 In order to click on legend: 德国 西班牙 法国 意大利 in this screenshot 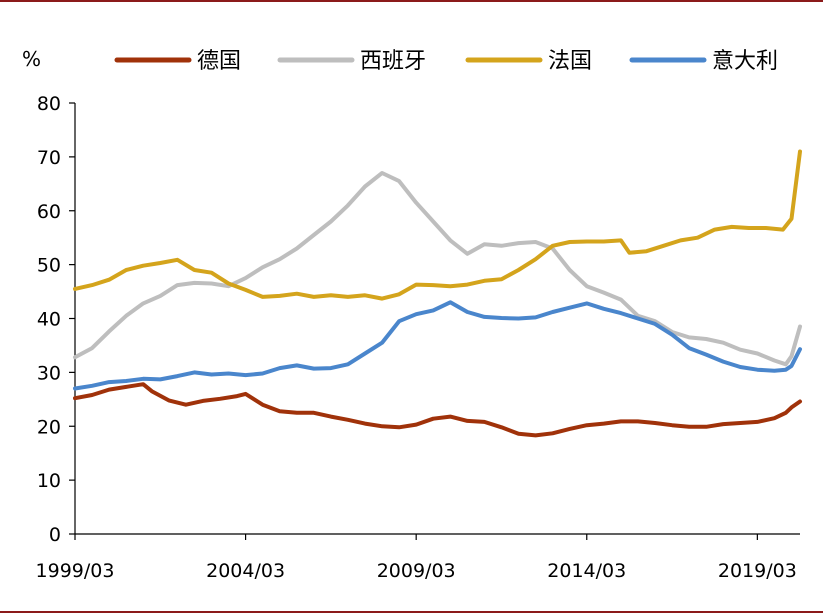, I will do `click(446, 61)`.